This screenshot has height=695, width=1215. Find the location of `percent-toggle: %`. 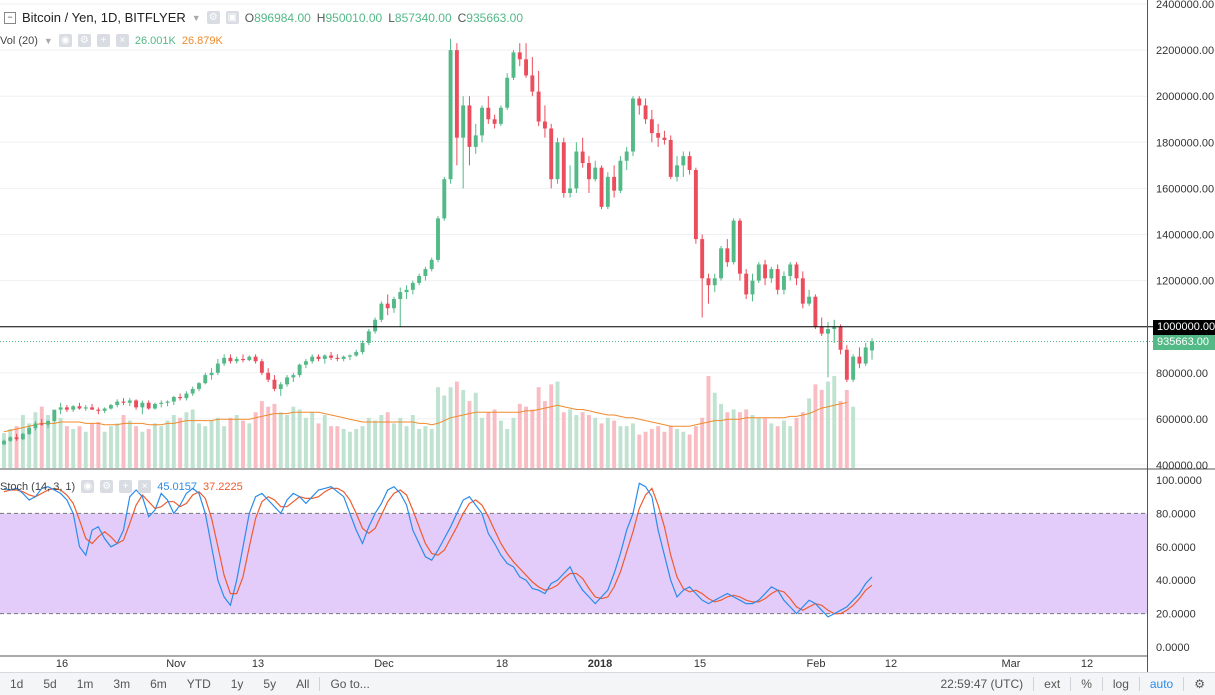

percent-toggle: % is located at coordinates (1086, 684).